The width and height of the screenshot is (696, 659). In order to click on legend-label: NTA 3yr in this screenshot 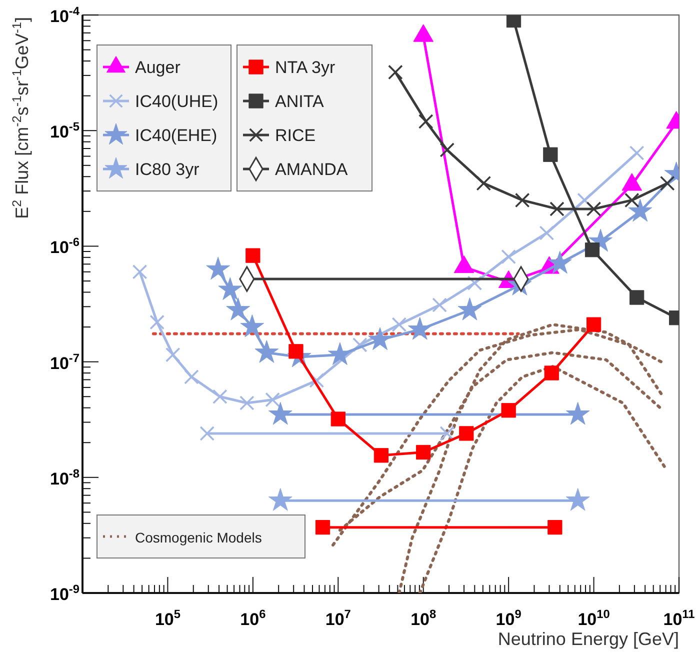, I will do `click(305, 67)`.